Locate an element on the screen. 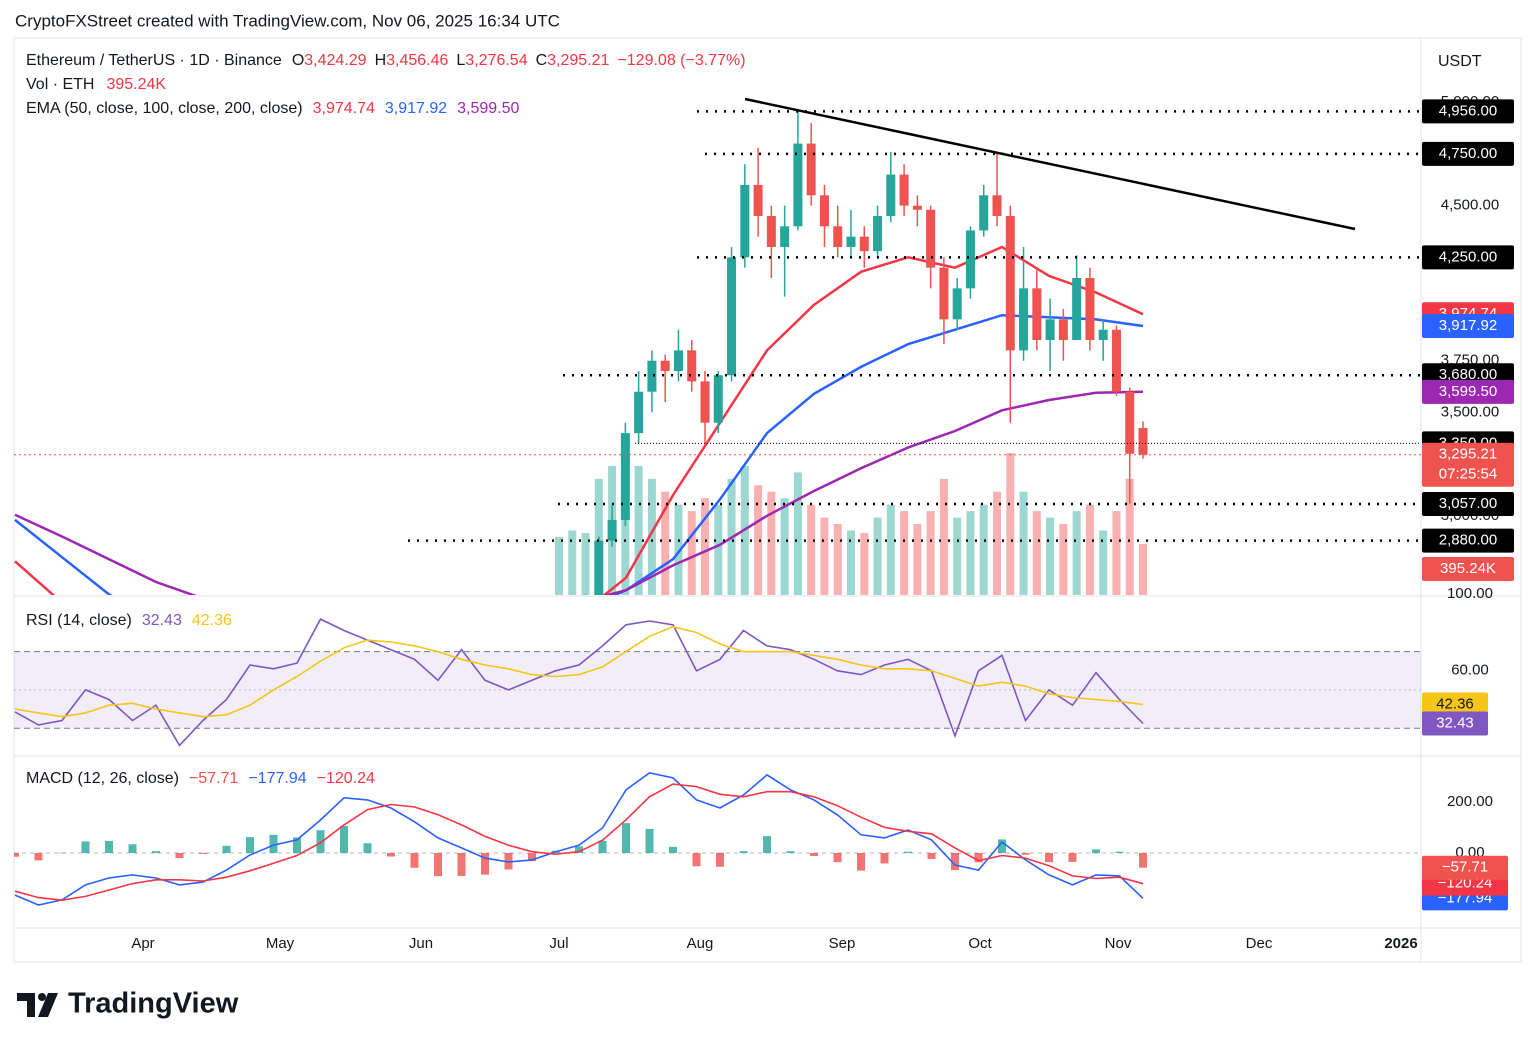 The height and width of the screenshot is (1047, 1536). legend-item: O is located at coordinates (298, 60).